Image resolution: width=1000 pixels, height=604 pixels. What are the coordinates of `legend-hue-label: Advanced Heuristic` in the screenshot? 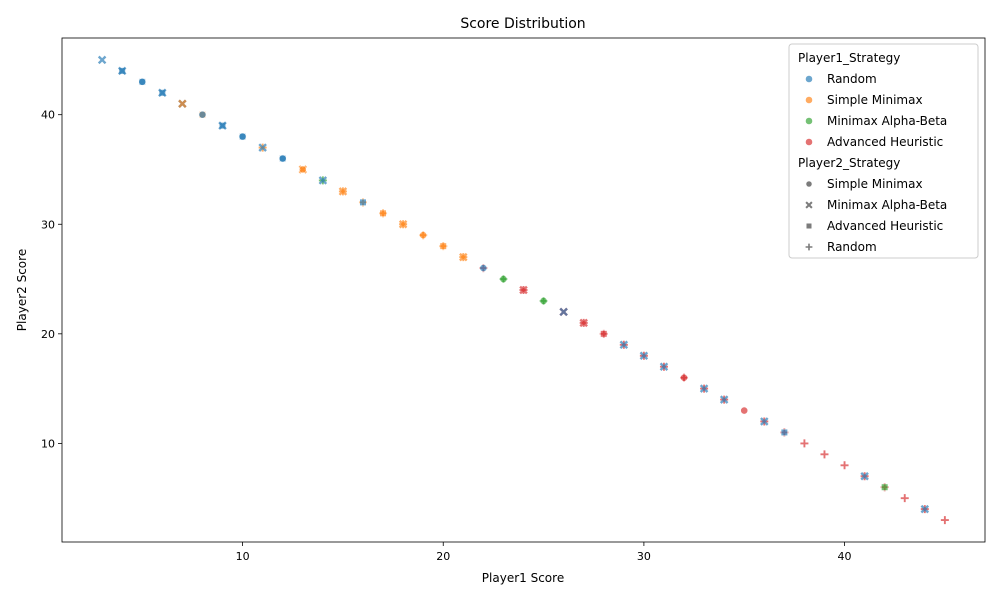 It's located at (885, 142).